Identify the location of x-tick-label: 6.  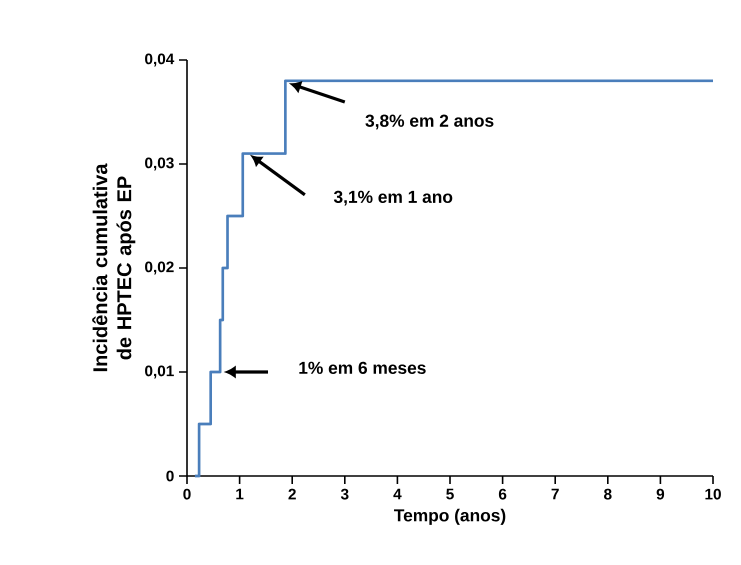
(502, 494).